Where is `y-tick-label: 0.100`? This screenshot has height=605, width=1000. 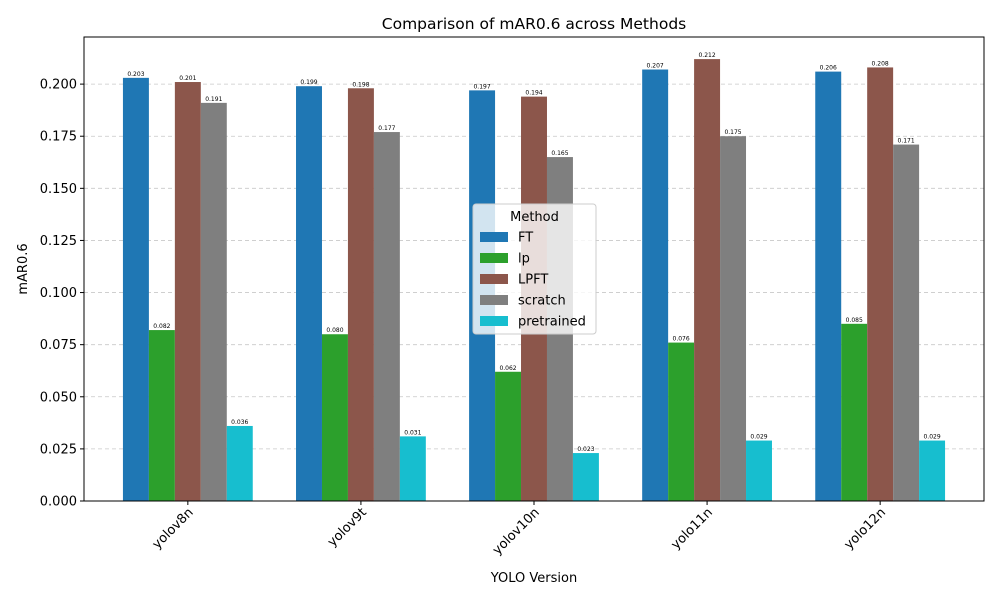 y-tick-label: 0.100 is located at coordinates (58, 293).